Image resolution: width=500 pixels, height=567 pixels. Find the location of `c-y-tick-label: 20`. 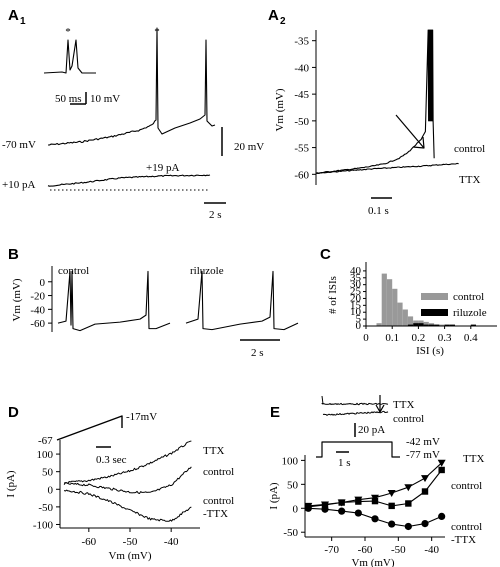

c-y-tick-label: 20 is located at coordinates (356, 298).